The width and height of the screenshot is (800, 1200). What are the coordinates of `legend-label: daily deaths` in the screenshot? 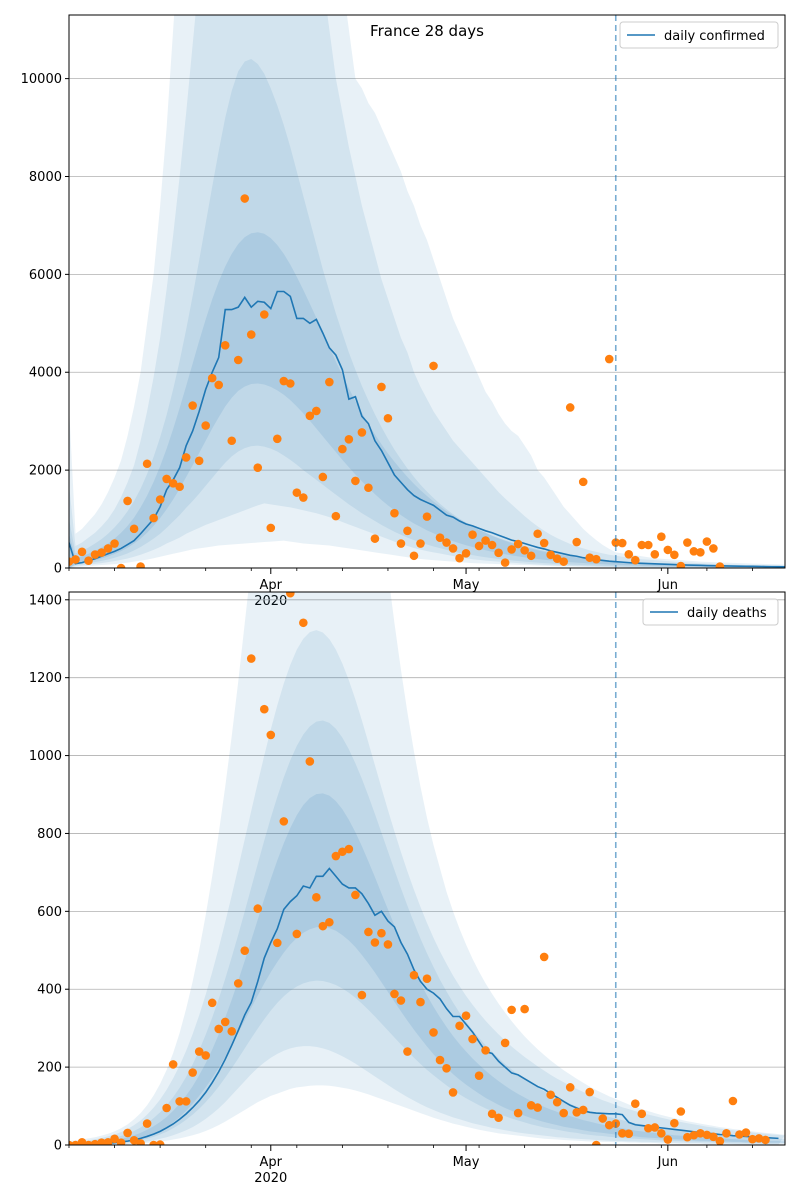 It's located at (727, 613).